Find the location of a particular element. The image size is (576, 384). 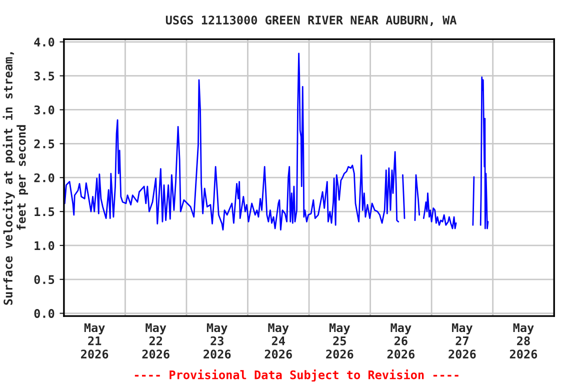

x-tick-label: May 23 2026 is located at coordinates (217, 341).